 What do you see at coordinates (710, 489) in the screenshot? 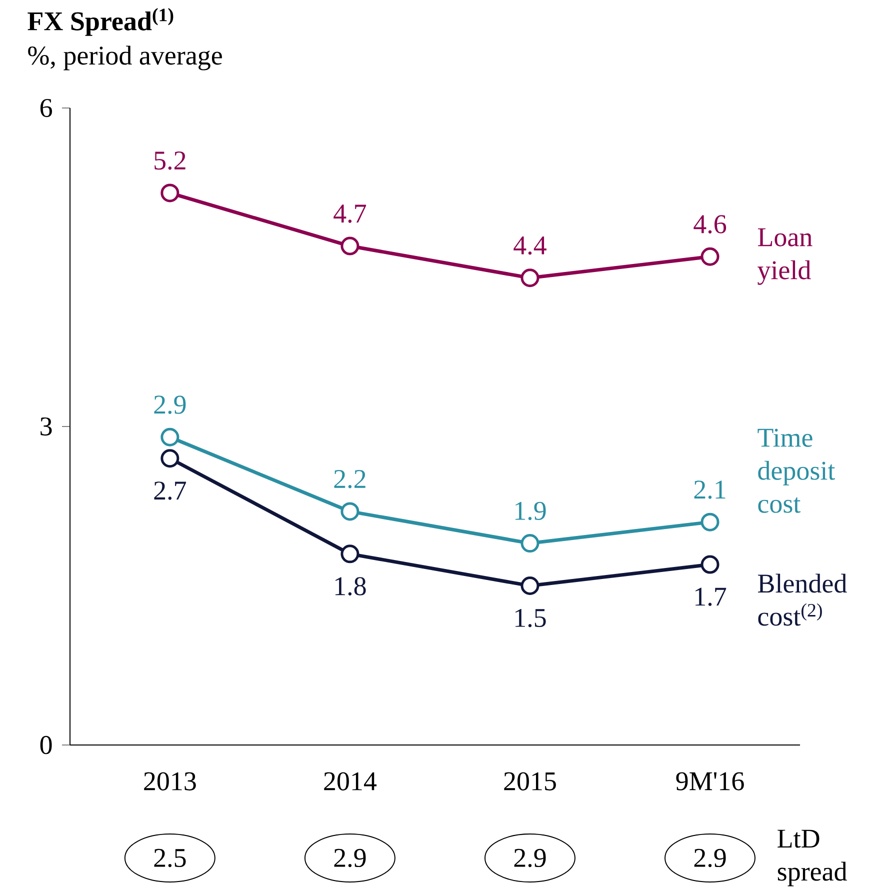
I see `data-label: 2.1` at bounding box center [710, 489].